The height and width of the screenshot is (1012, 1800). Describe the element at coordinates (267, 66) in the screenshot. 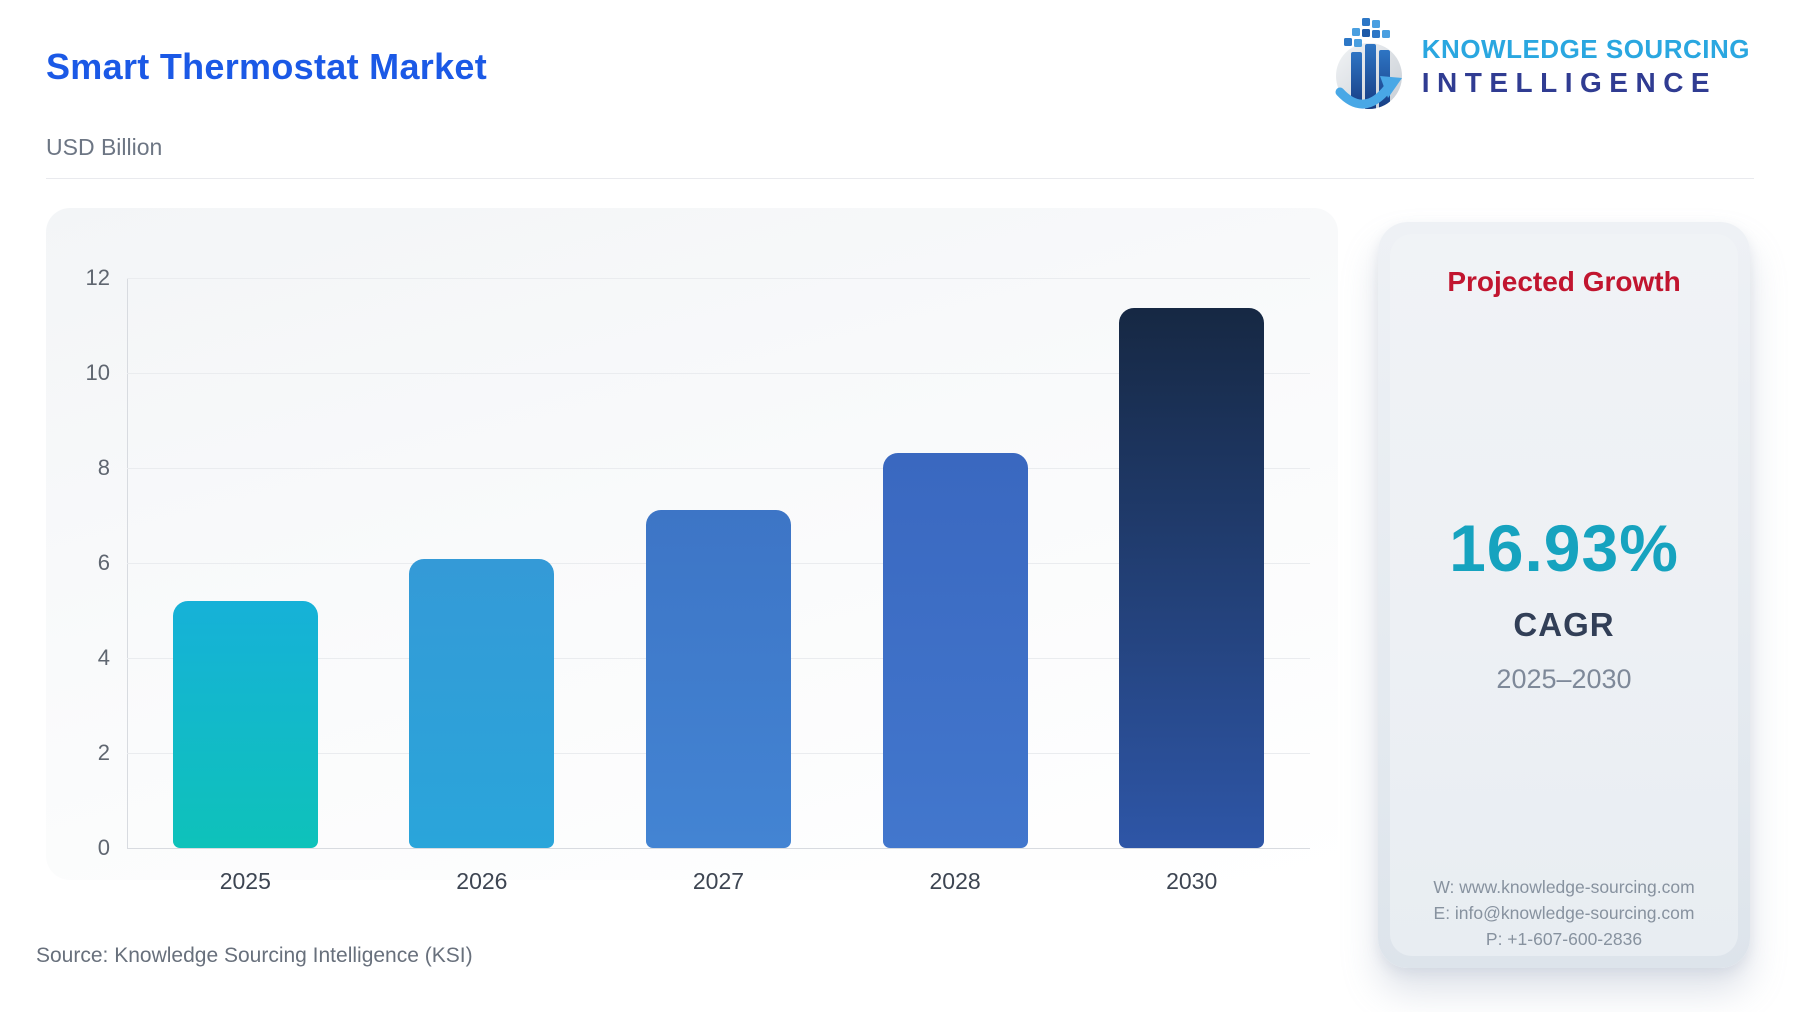

I see `page-title: Smart Thermostat Market` at that location.